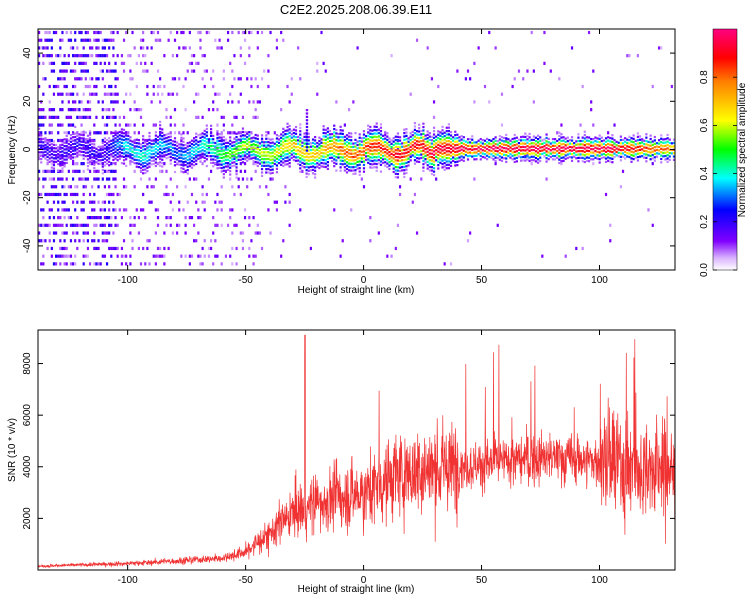  What do you see at coordinates (245, 580) in the screenshot?
I see `snr-x-tick-label: -50` at bounding box center [245, 580].